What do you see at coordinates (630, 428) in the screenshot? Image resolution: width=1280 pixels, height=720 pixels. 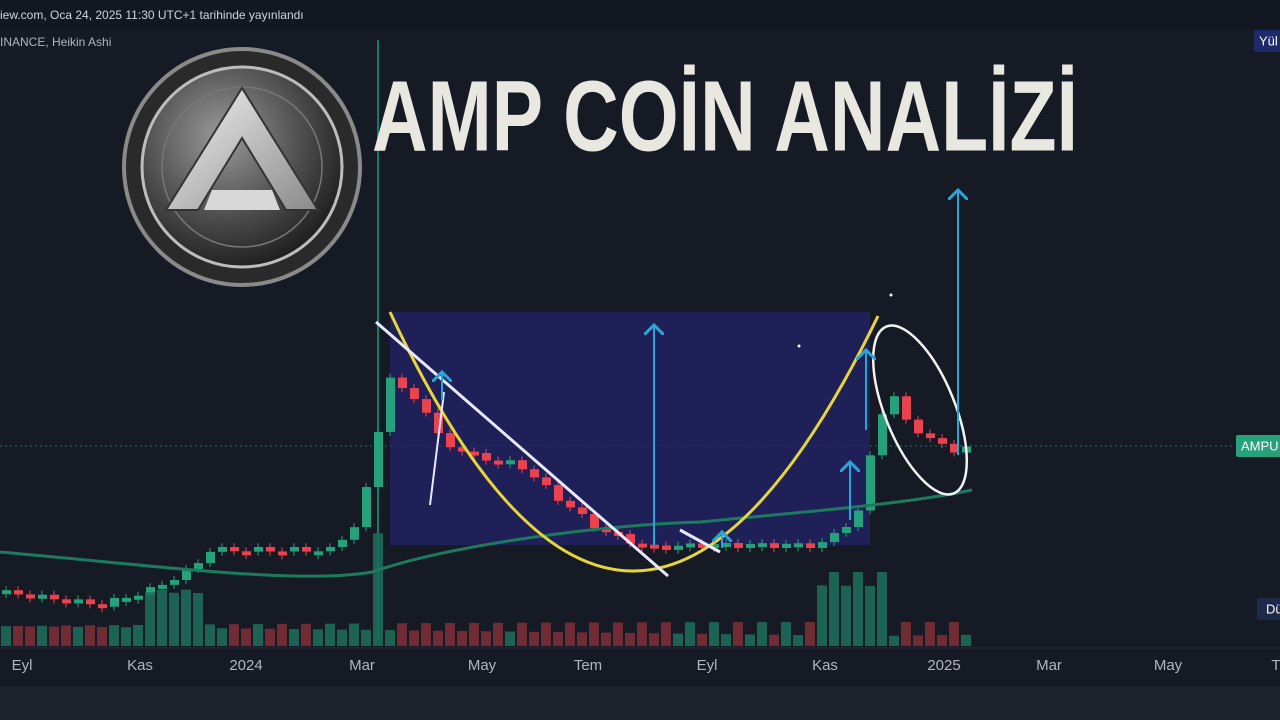 I see `shaded-zone` at bounding box center [630, 428].